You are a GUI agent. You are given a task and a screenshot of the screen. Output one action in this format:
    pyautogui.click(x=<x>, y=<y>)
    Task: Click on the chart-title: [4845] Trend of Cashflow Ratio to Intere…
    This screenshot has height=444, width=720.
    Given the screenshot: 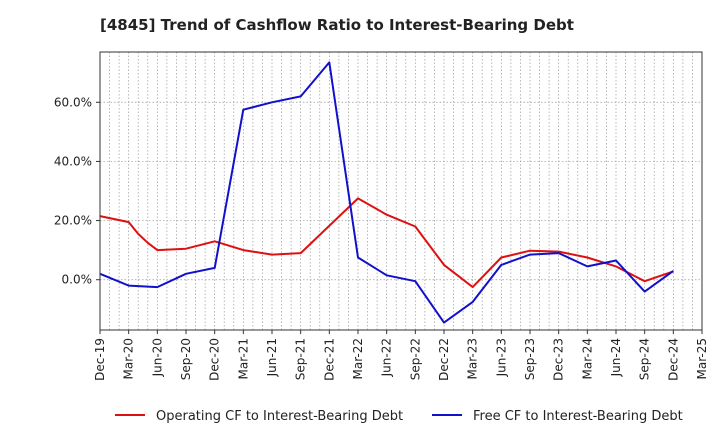 What is the action you would take?
    pyautogui.click(x=337, y=25)
    